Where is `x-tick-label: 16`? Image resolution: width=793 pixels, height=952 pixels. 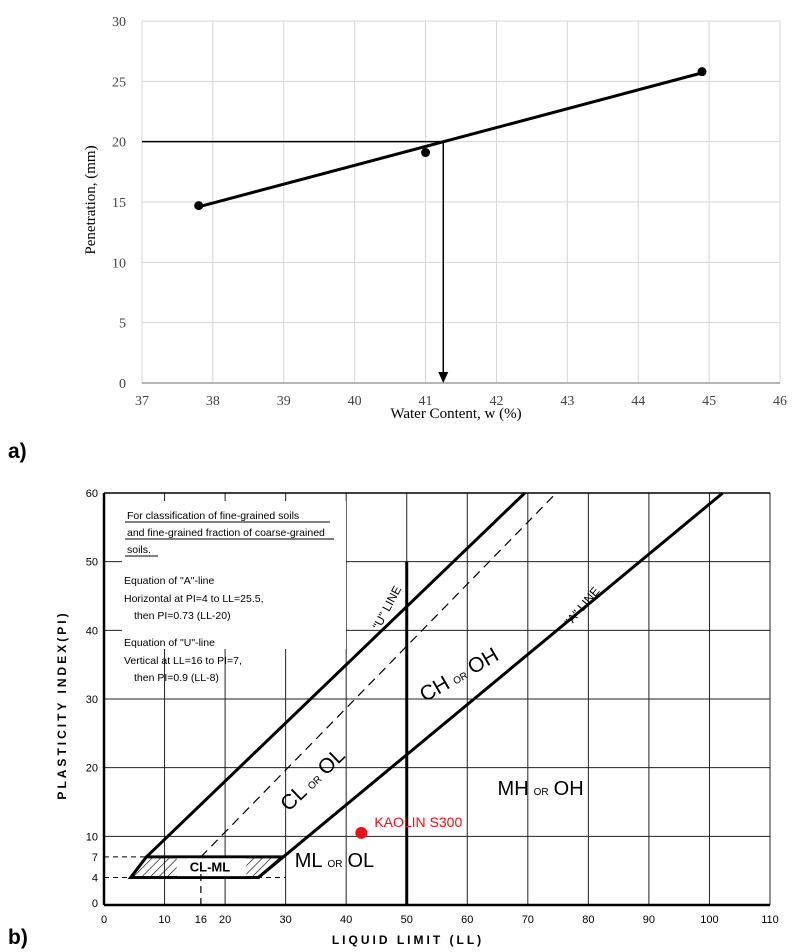
x-tick-label: 16 is located at coordinates (201, 920).